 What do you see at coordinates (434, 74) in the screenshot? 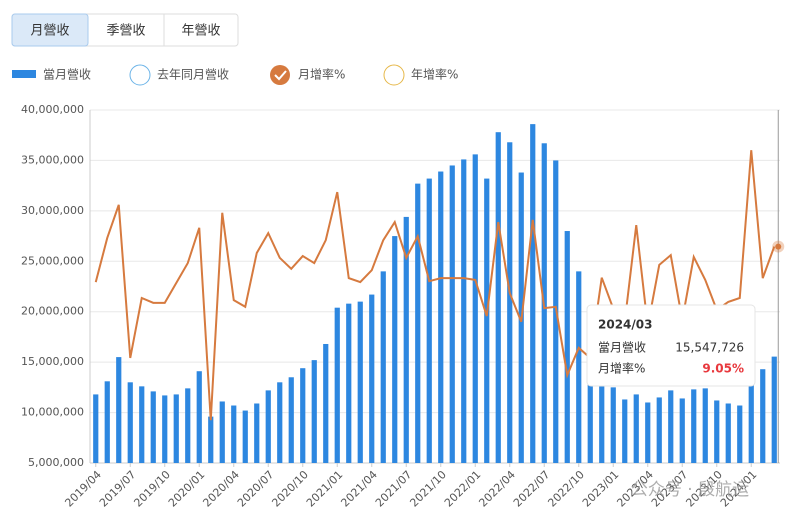
I see `legend-label: 年增率%` at bounding box center [434, 74].